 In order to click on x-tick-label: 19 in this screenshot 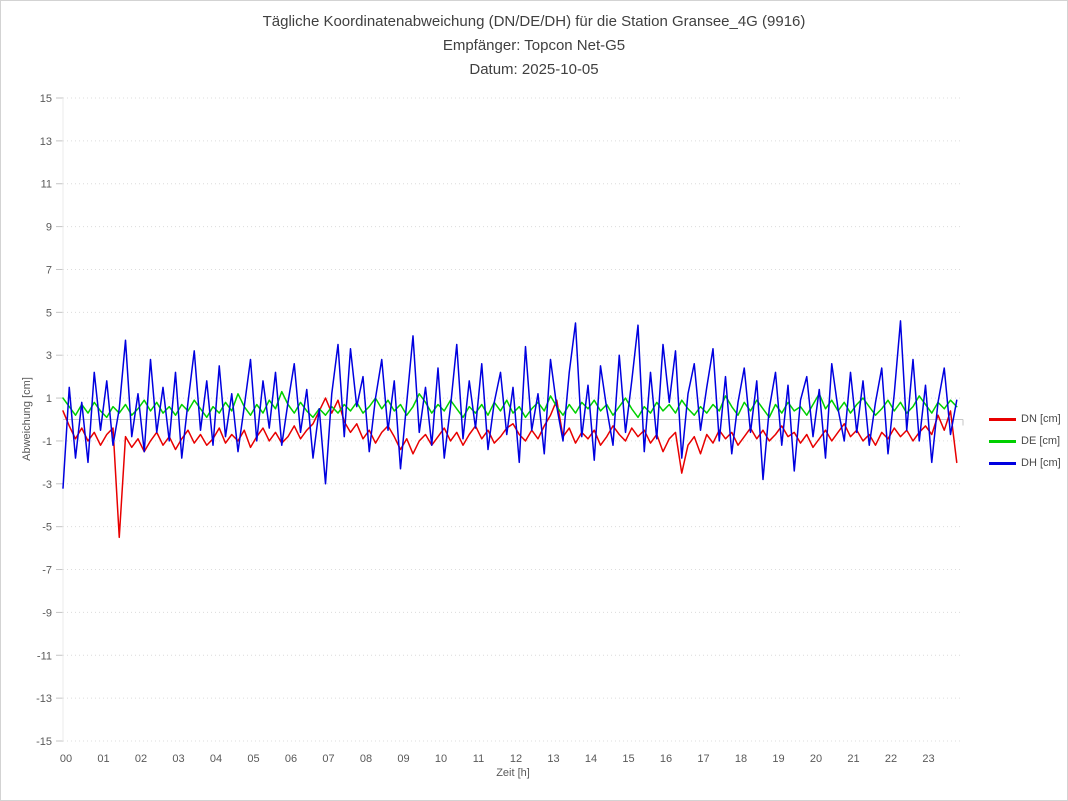, I will do `click(778, 759)`.